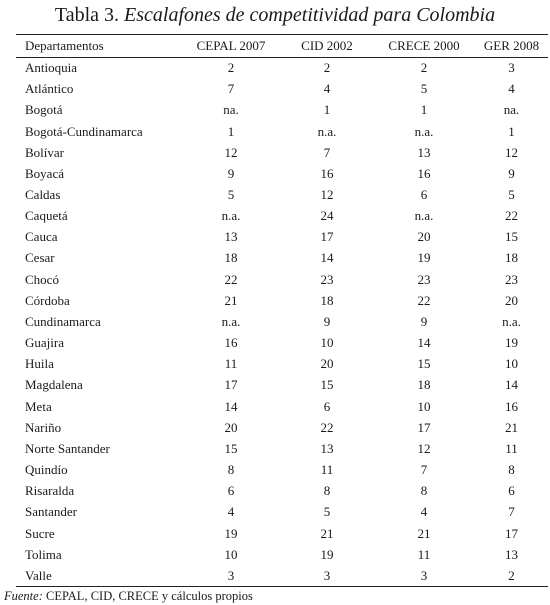 The height and width of the screenshot is (605, 550). What do you see at coordinates (23, 596) in the screenshot?
I see `source-label: Fuente:` at bounding box center [23, 596].